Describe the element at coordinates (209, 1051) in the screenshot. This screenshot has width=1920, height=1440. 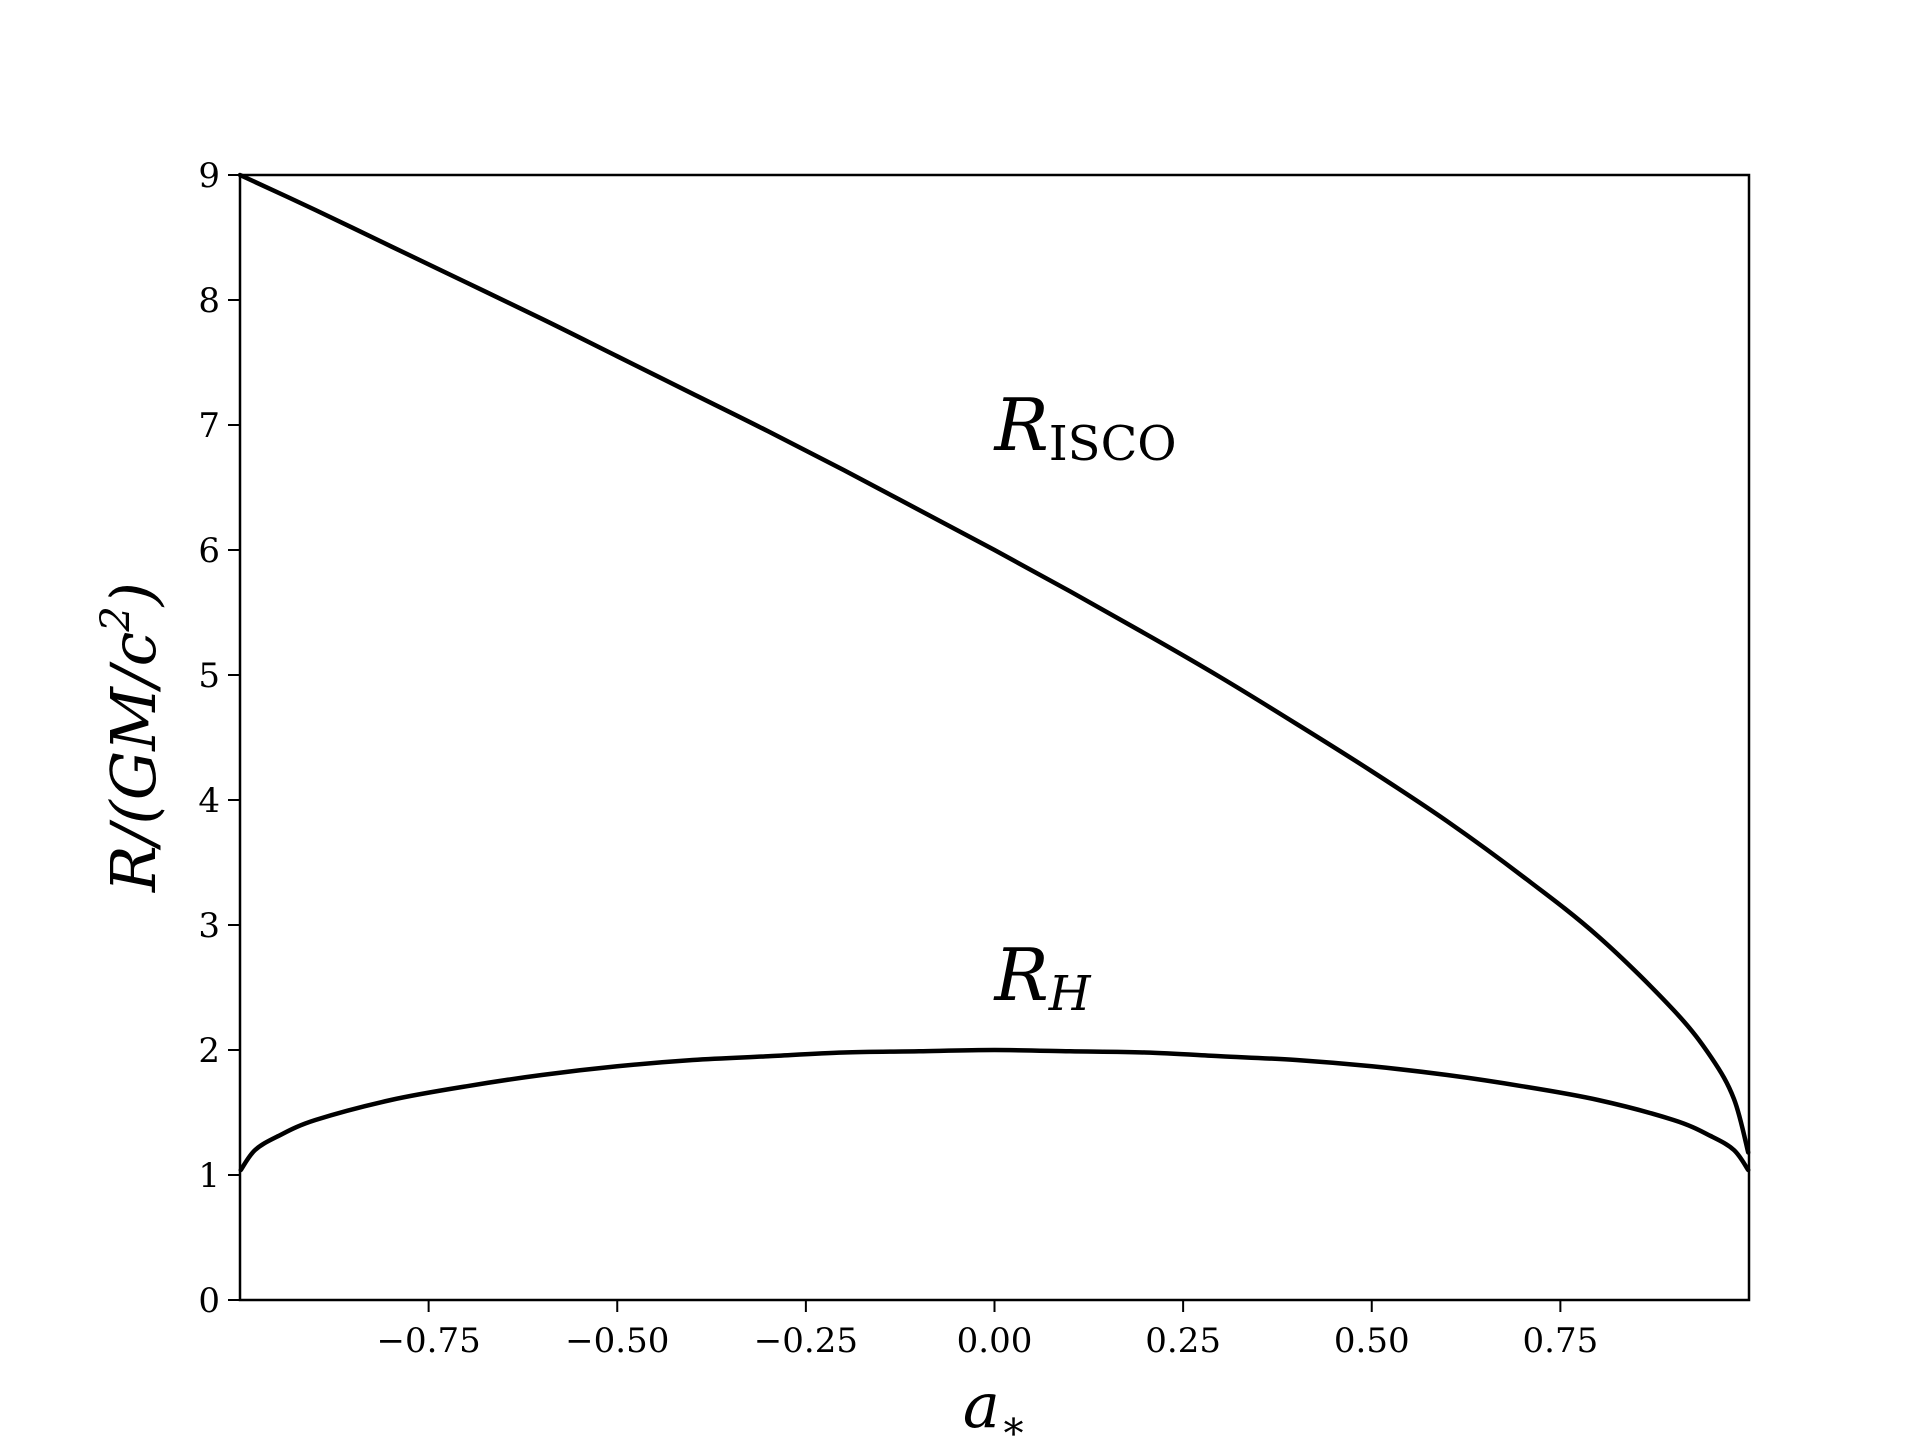
I see `y-tick-label: 2` at that location.